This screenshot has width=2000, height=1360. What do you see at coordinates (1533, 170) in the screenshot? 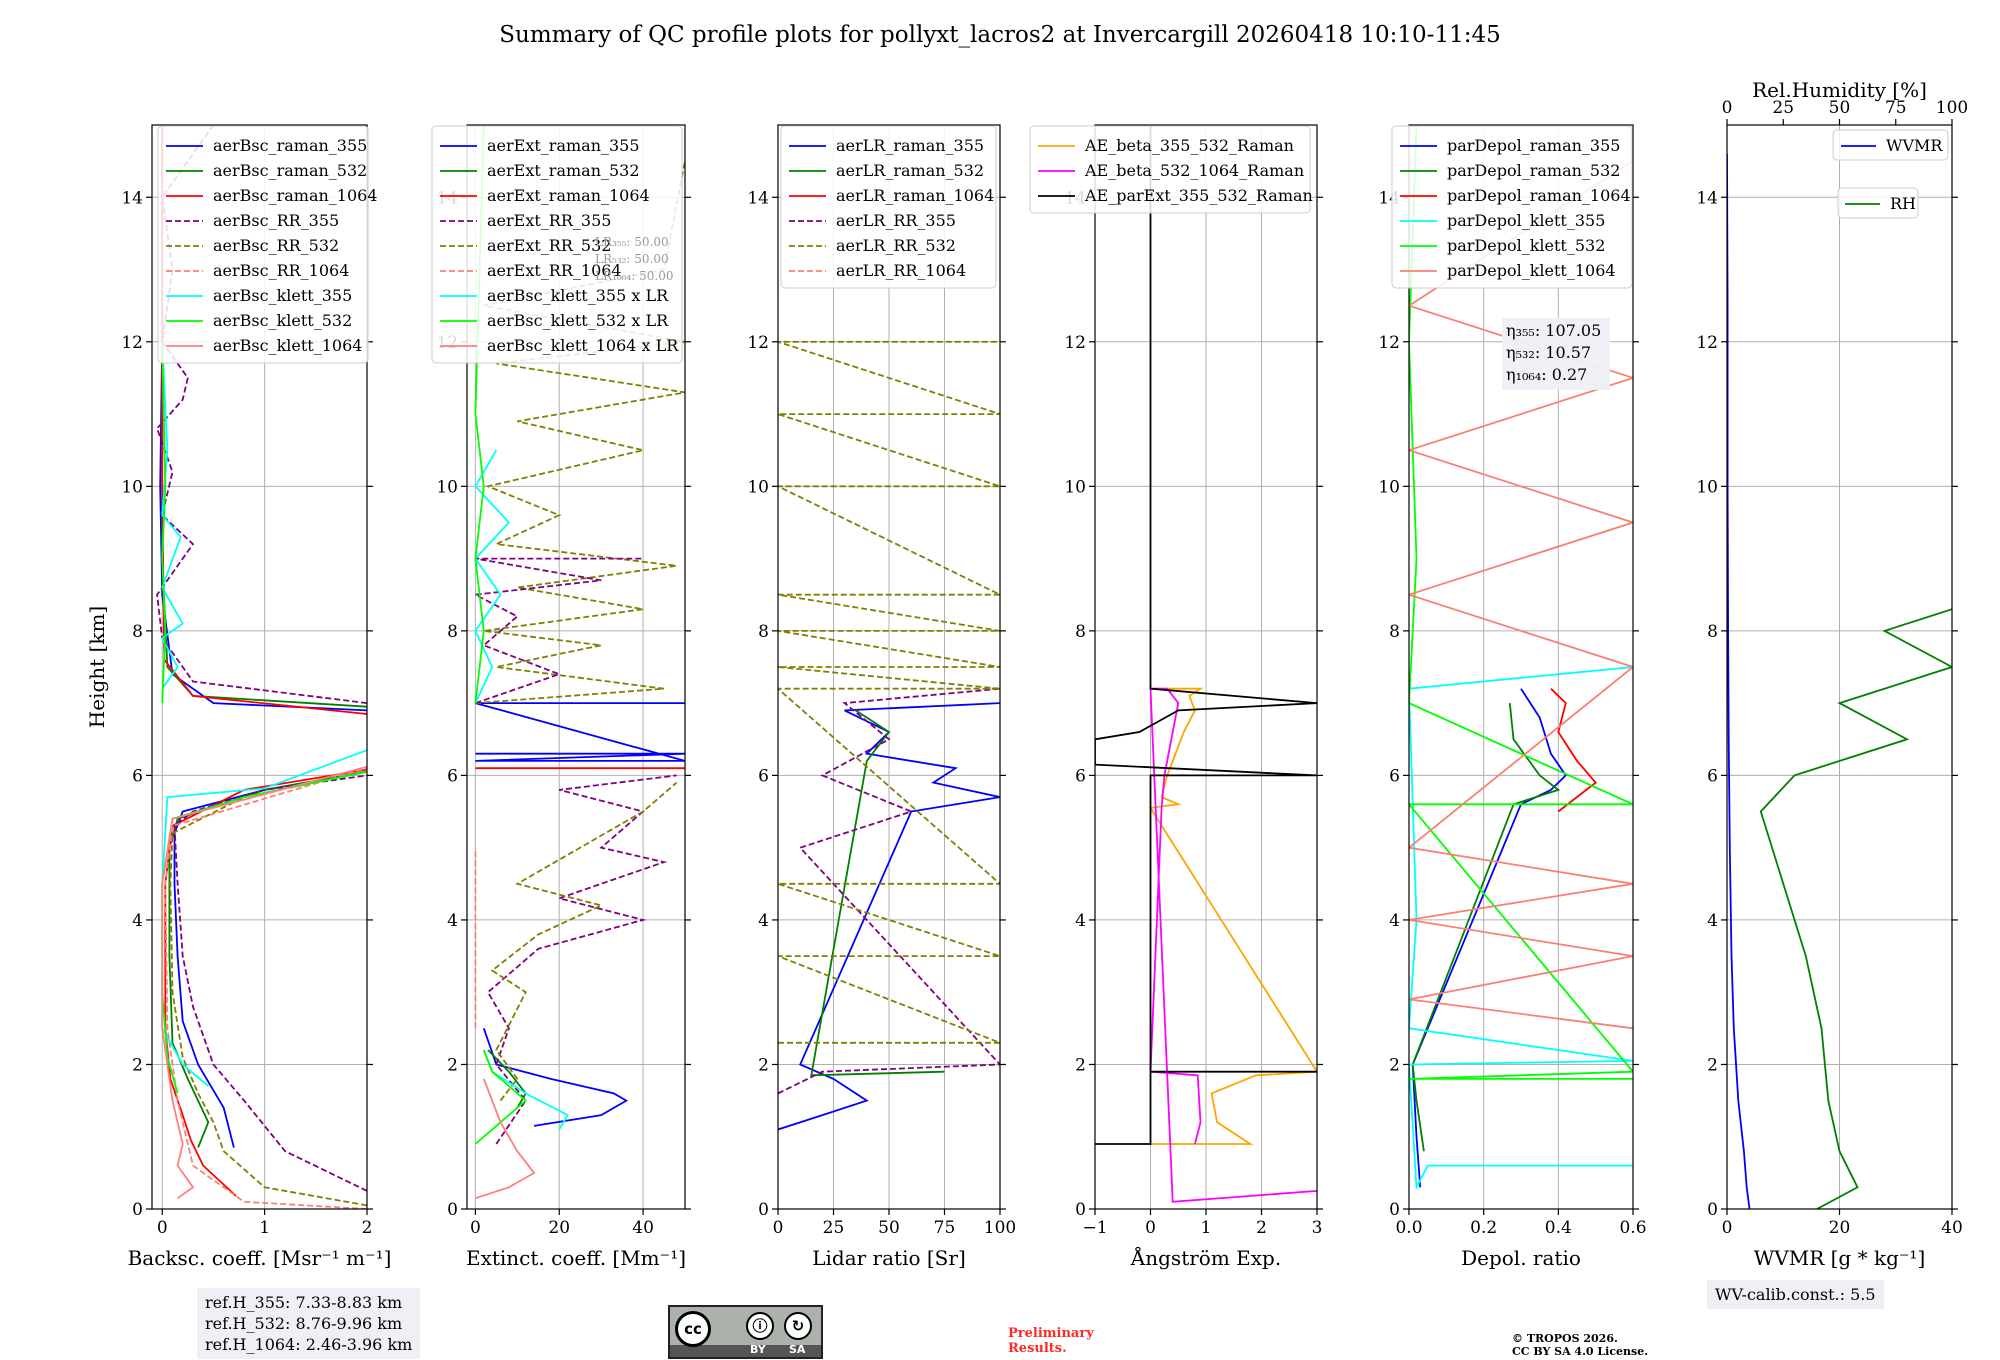
I see `legend-label-pardepol-raman-532: parDepol_raman_532` at bounding box center [1533, 170].